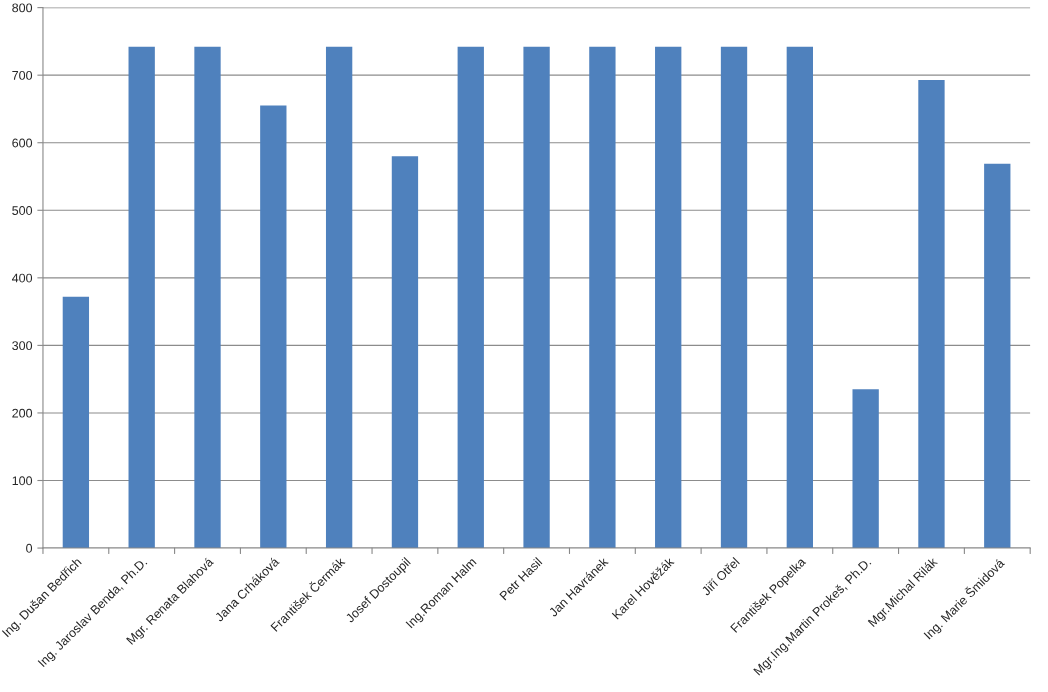  I want to click on y-tick-label: 500, so click(22, 210).